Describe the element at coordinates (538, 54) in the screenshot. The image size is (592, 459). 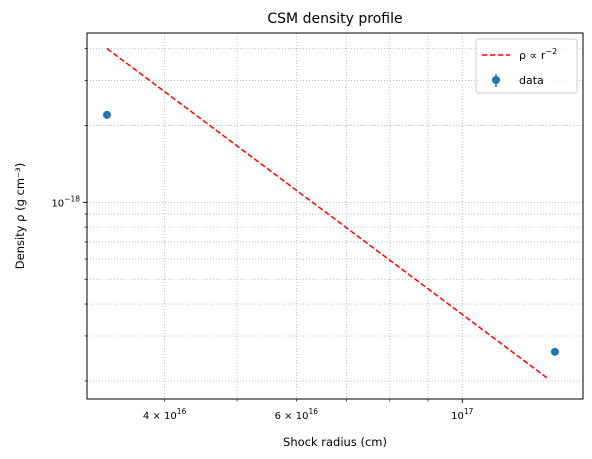
I see `legend-label-line: ρ ∝ r−2` at that location.